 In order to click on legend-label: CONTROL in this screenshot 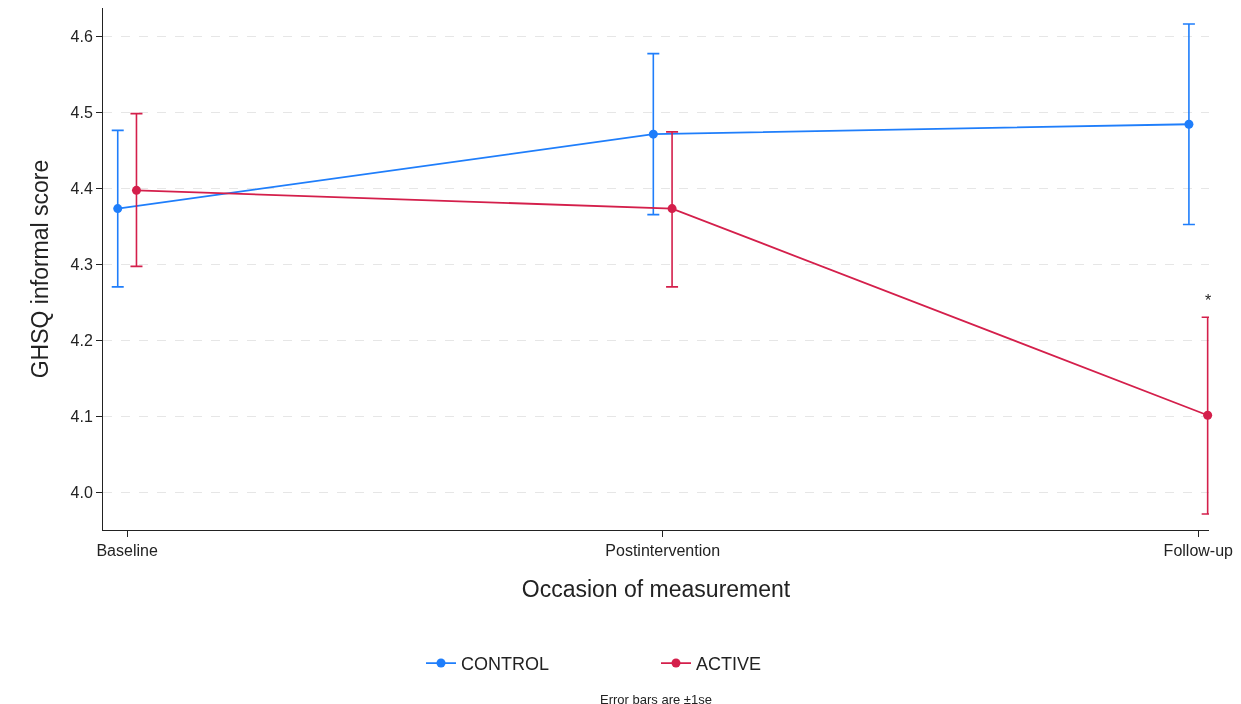, I will do `click(505, 664)`.